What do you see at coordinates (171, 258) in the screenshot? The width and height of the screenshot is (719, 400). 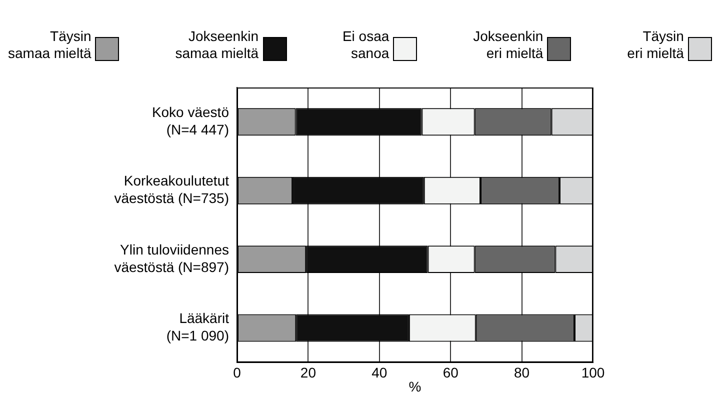 I see `y-tick-label: Ylin tuloviidennes väestöstä (N=897)` at bounding box center [171, 258].